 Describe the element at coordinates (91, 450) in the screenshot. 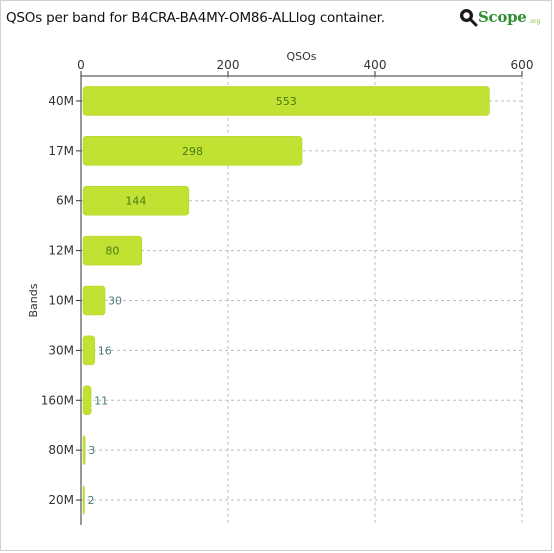

I see `data-label-80M: 3` at that location.